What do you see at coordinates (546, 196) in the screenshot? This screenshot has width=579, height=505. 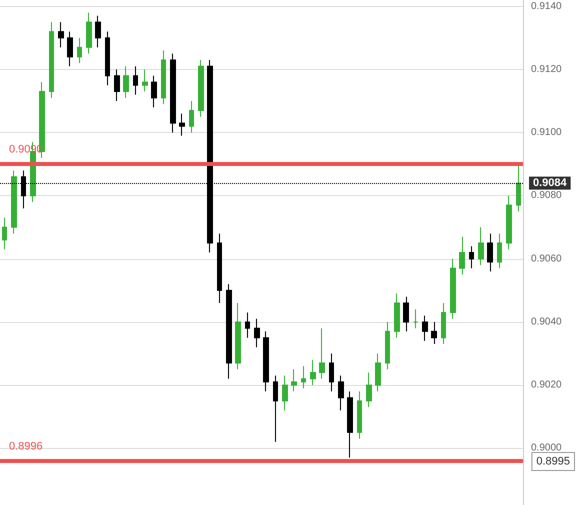 I see `y-tick-label: 0.9080` at bounding box center [546, 196].